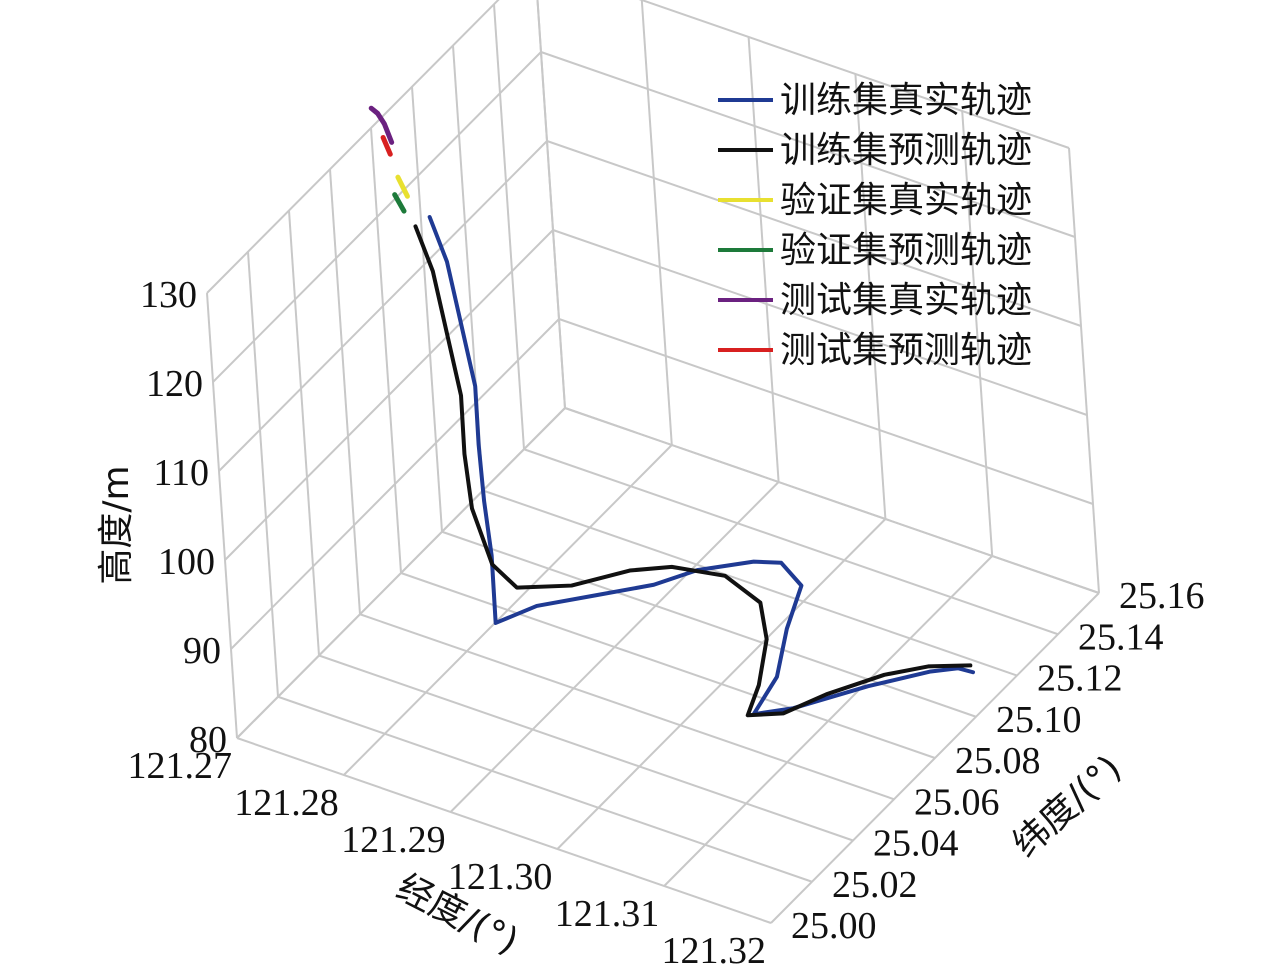 The width and height of the screenshot is (1276, 975). What do you see at coordinates (834, 926) in the screenshot?
I see `y-tick-label: 25.00` at bounding box center [834, 926].